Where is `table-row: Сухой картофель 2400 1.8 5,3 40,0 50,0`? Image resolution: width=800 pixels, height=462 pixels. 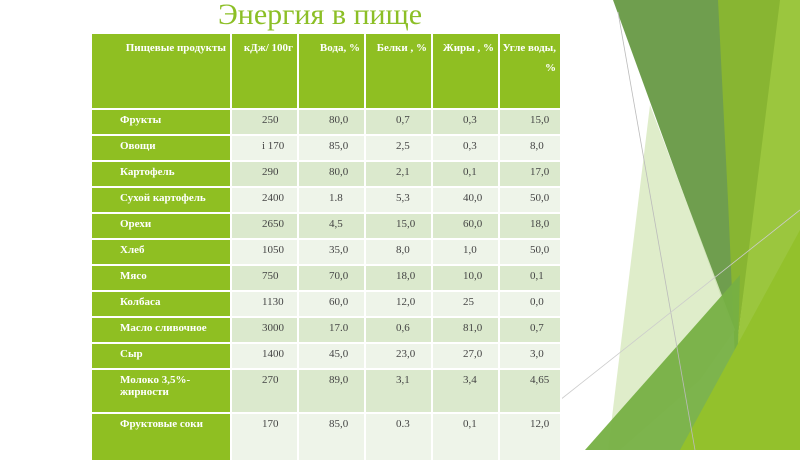
table-row: Сухой картофель 2400 1.8 5,3 40,0 50,0 is located at coordinates (326, 200).